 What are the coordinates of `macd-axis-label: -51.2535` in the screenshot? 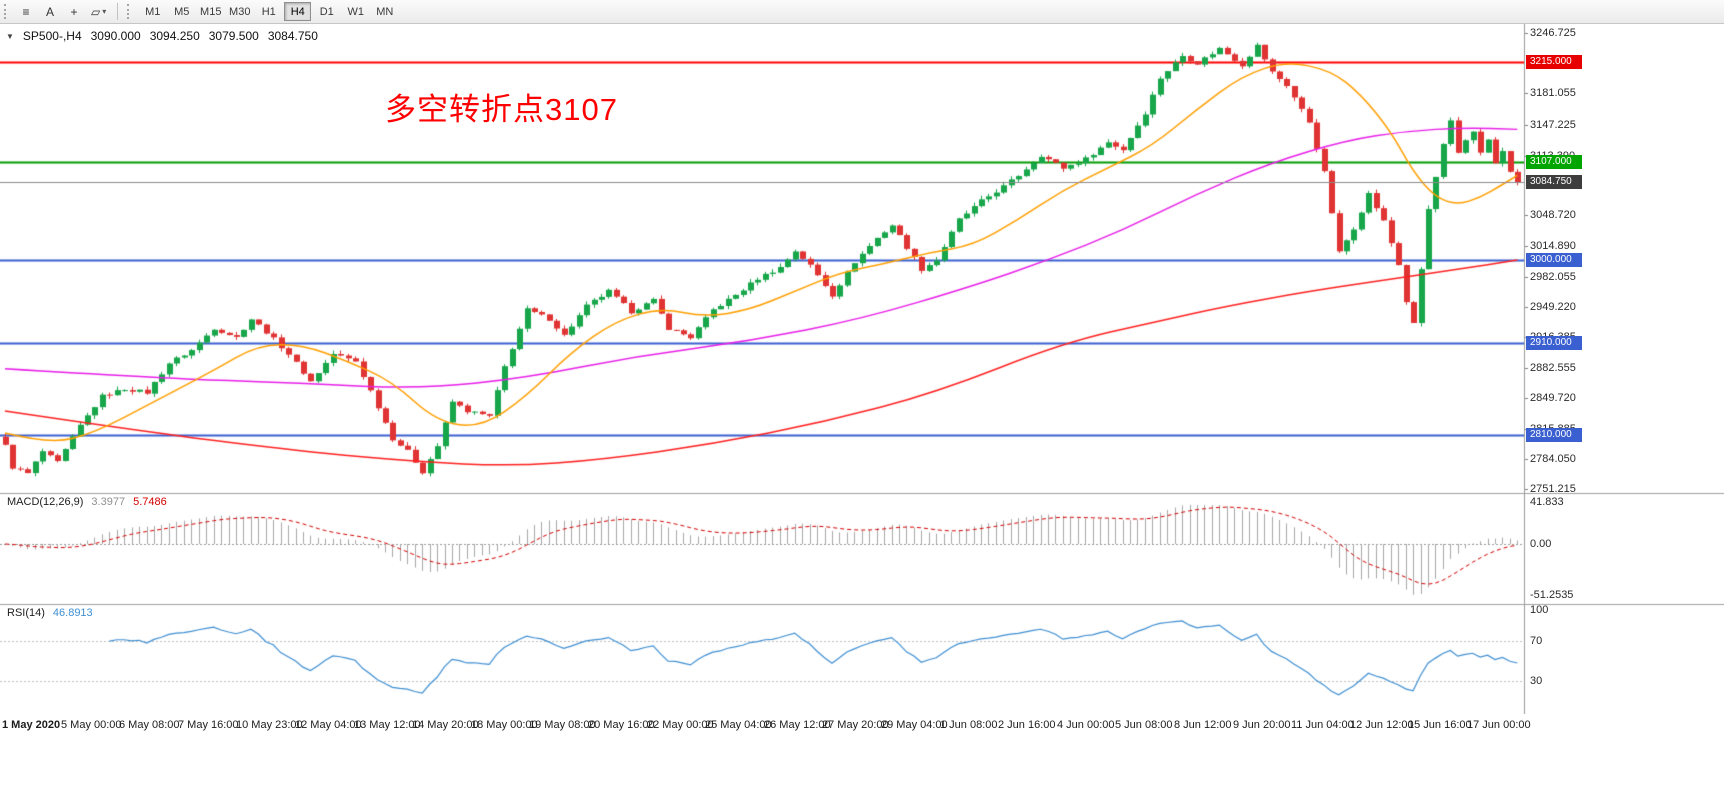 It's located at (1552, 595).